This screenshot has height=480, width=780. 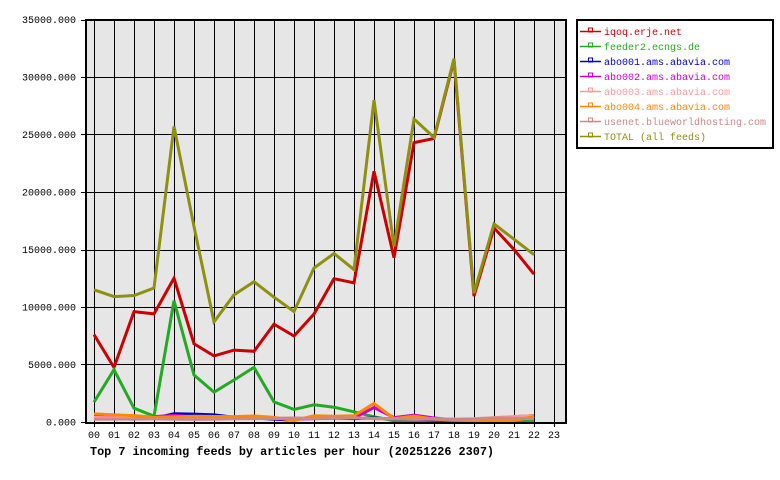 I want to click on svg-text: 05, so click(x=194, y=436).